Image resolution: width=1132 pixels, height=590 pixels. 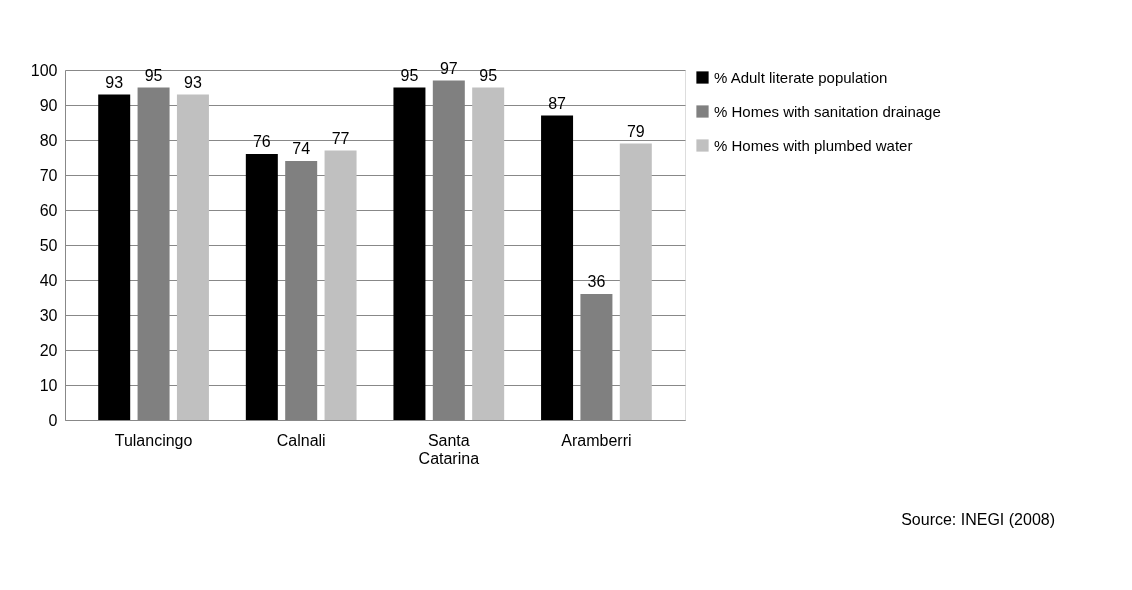 I want to click on y-tick-label: 20, so click(x=48, y=350).